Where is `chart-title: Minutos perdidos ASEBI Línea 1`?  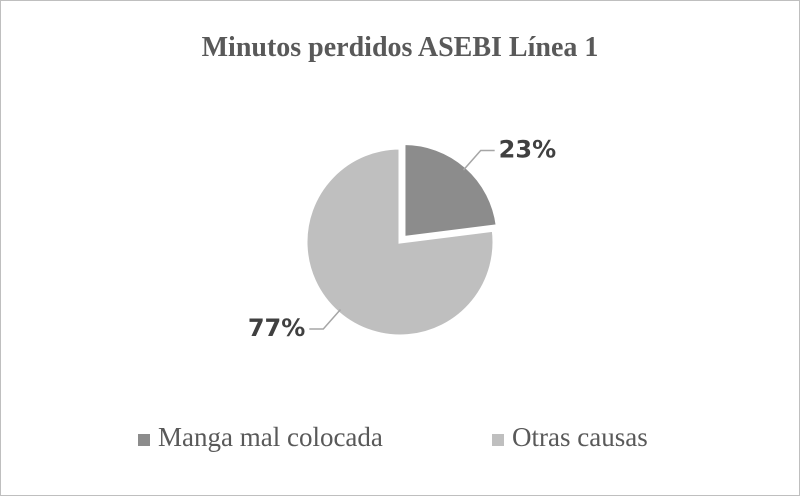 chart-title: Minutos perdidos ASEBI Línea 1 is located at coordinates (400, 47).